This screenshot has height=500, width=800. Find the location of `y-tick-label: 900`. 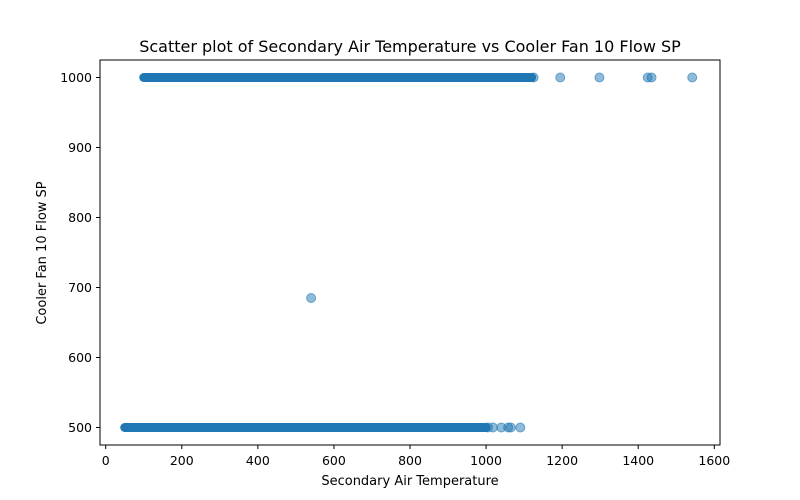

y-tick-label: 900 is located at coordinates (80, 147).